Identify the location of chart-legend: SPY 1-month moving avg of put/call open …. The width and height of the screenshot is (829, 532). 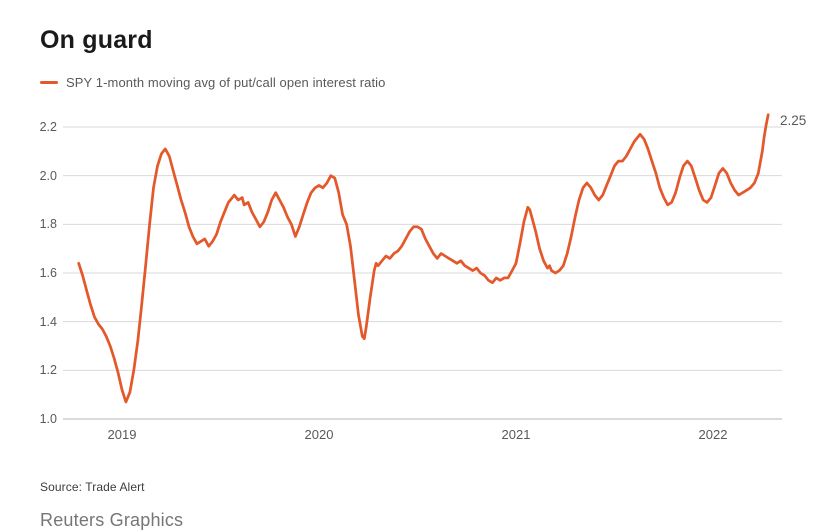
(213, 82).